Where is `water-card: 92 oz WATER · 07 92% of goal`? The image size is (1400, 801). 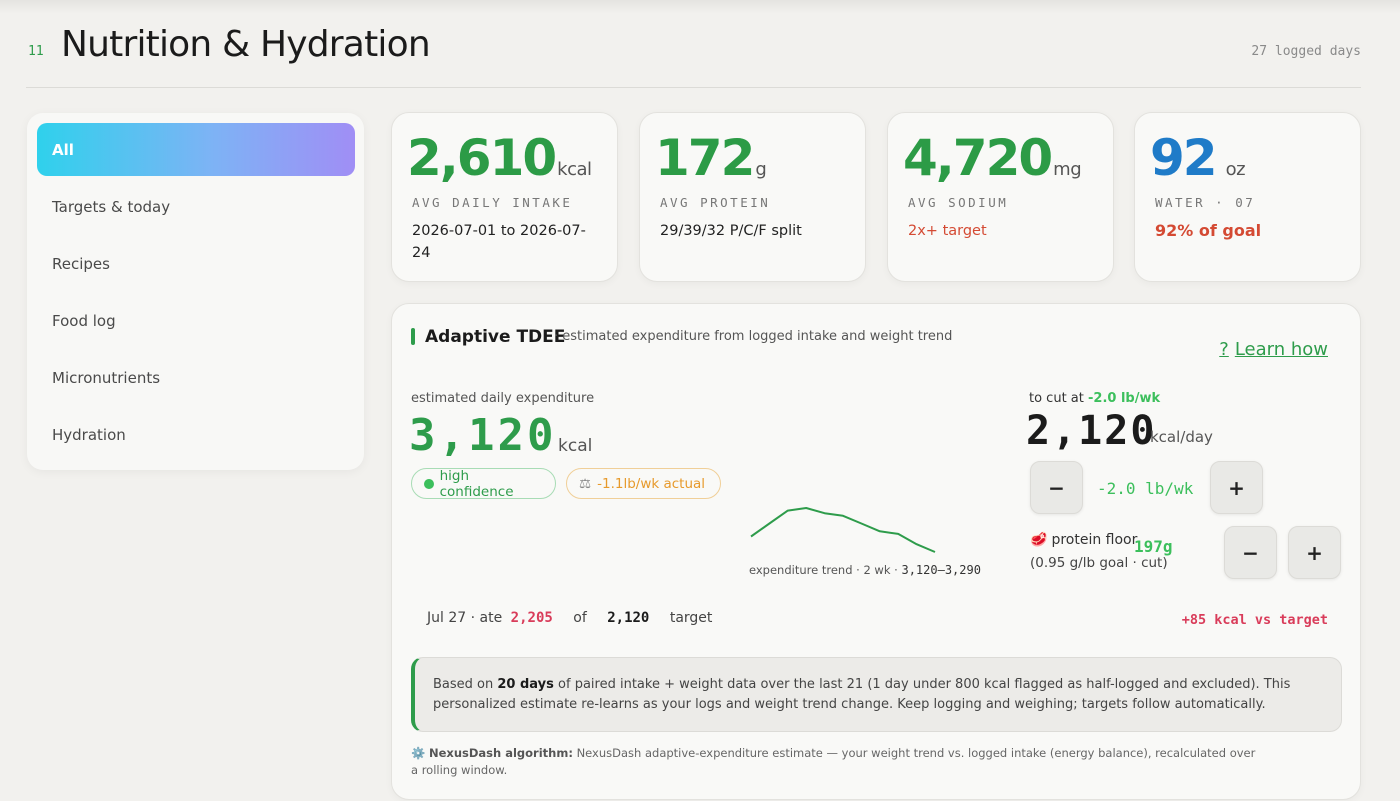
water-card: 92 oz WATER · 07 92% of goal is located at coordinates (1247, 197).